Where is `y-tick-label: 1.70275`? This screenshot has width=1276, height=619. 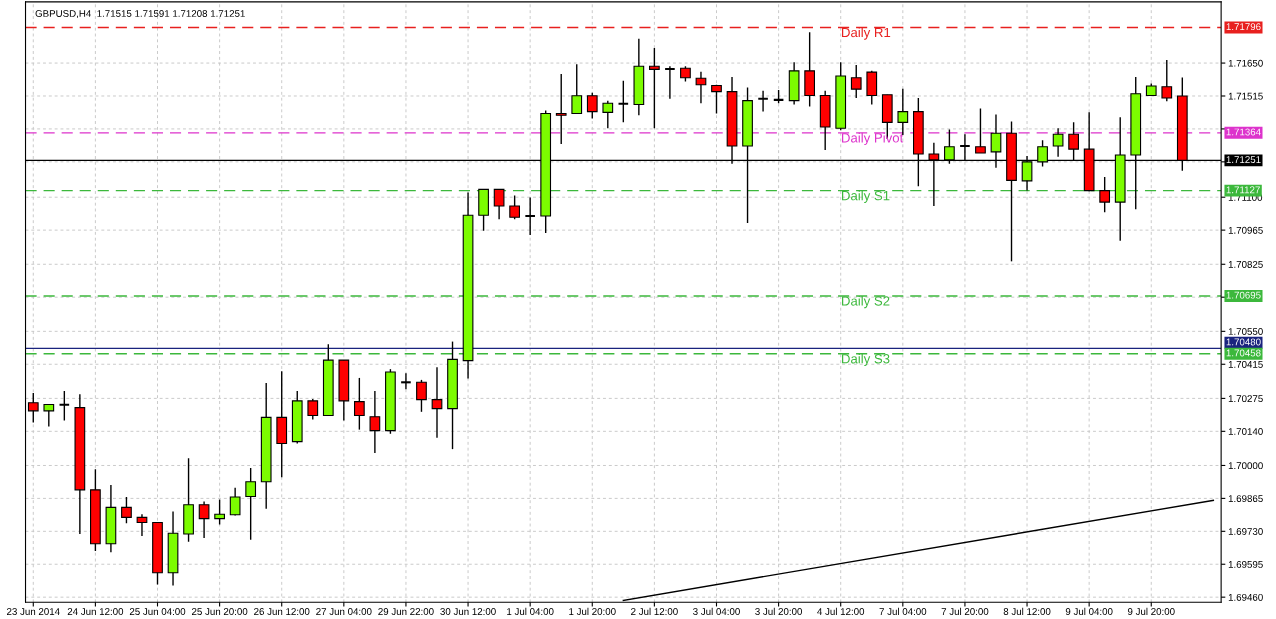
y-tick-label: 1.70275 is located at coordinates (1245, 399).